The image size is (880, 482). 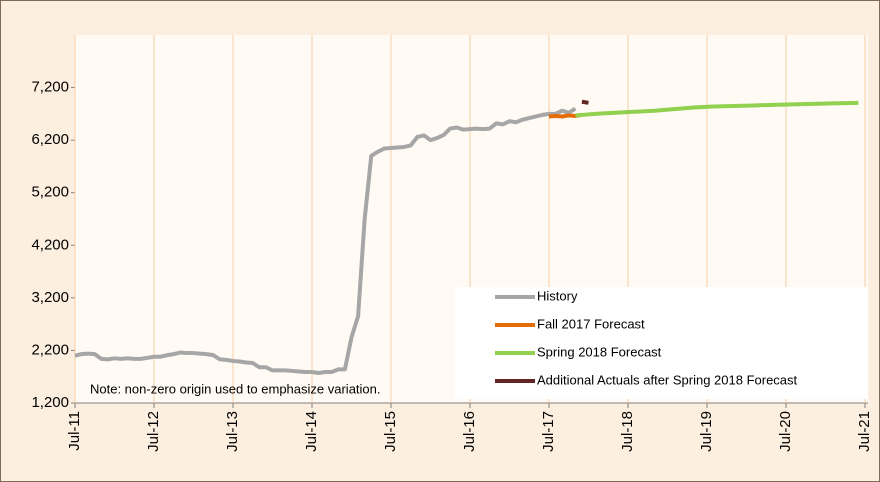 What do you see at coordinates (599, 351) in the screenshot?
I see `legend-label: Spring 2018 Forecast` at bounding box center [599, 351].